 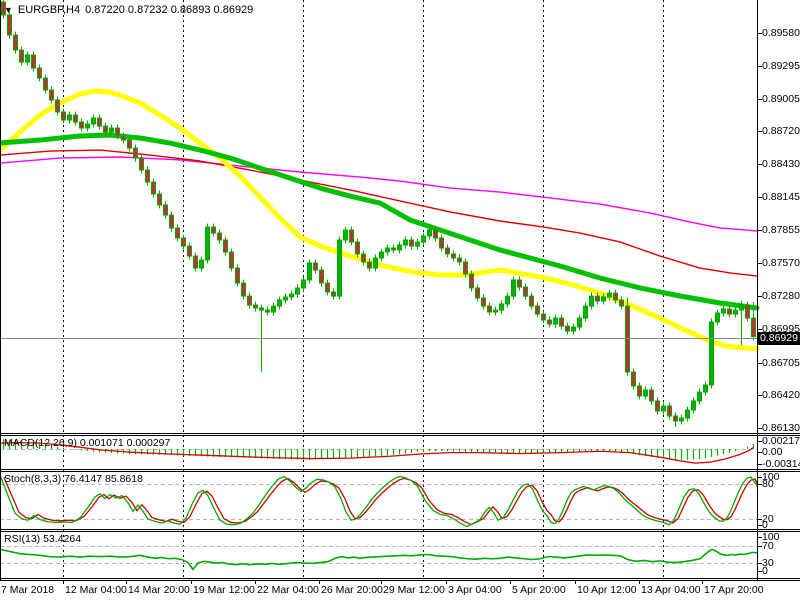 I want to click on time-label: 13 Apr 04:00, so click(x=671, y=590).